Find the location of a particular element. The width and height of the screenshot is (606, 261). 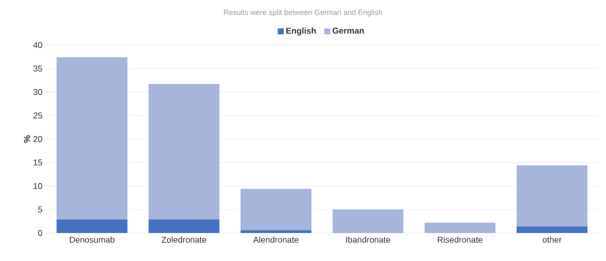

x-tick-label: Ibandronate is located at coordinates (368, 239).